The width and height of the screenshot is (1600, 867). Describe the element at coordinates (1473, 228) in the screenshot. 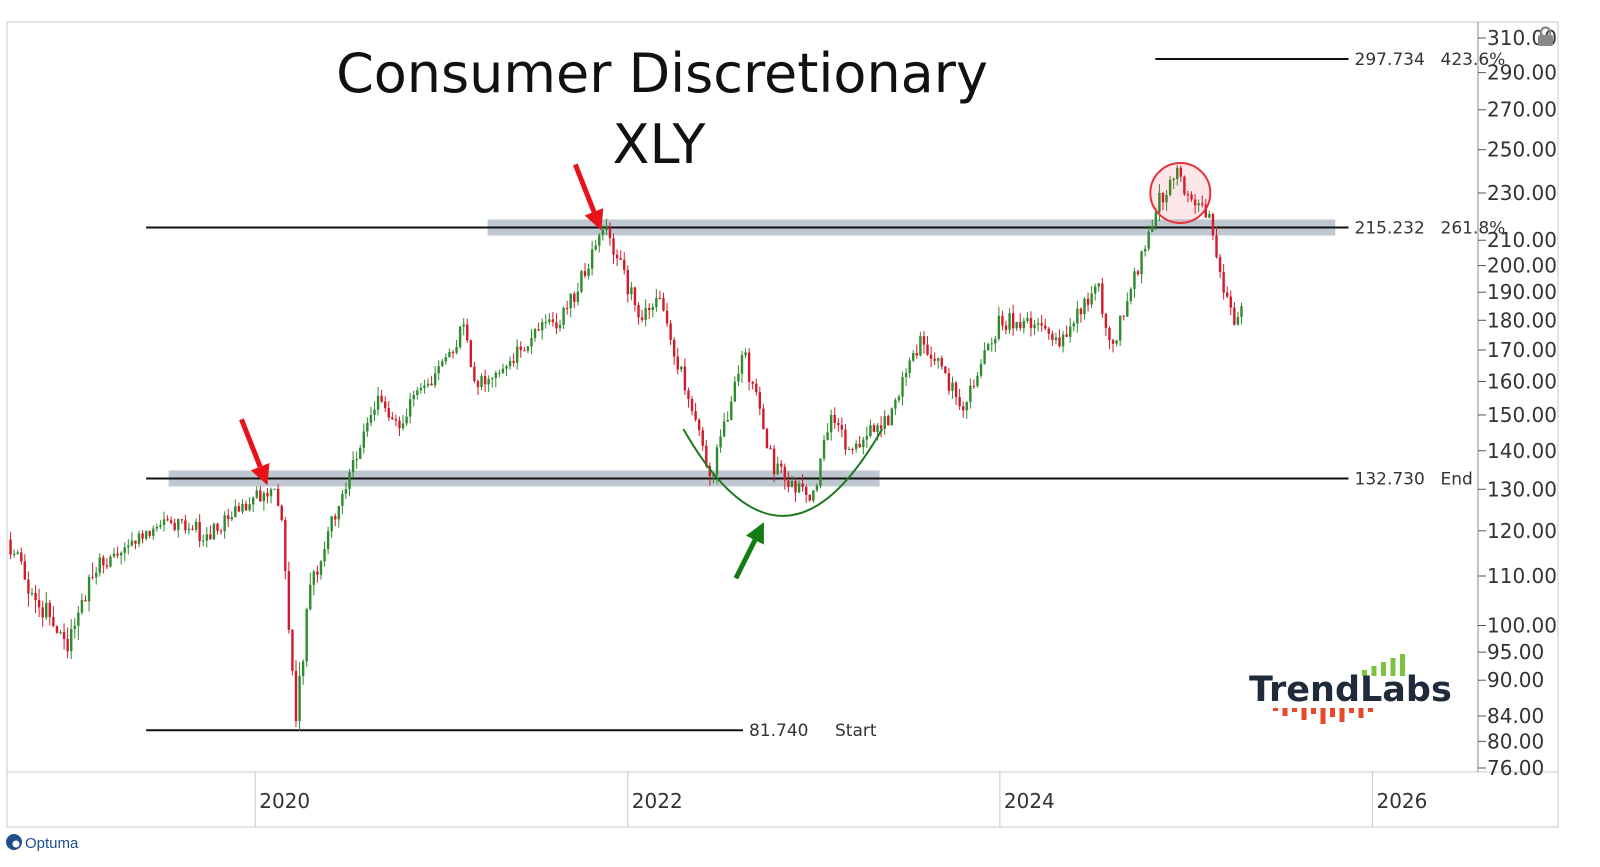

I see `level-tag-label: 261.8%` at that location.